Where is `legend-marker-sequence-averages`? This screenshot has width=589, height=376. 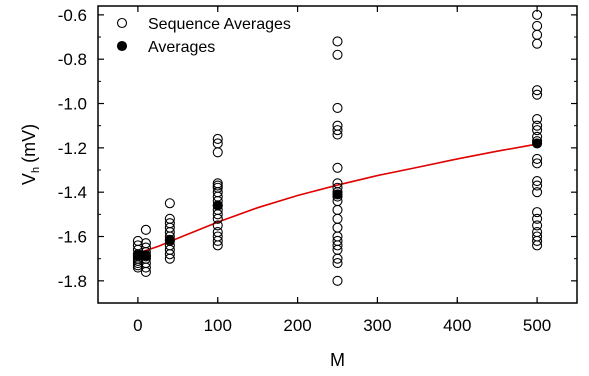 legend-marker-sequence-averages is located at coordinates (122, 23).